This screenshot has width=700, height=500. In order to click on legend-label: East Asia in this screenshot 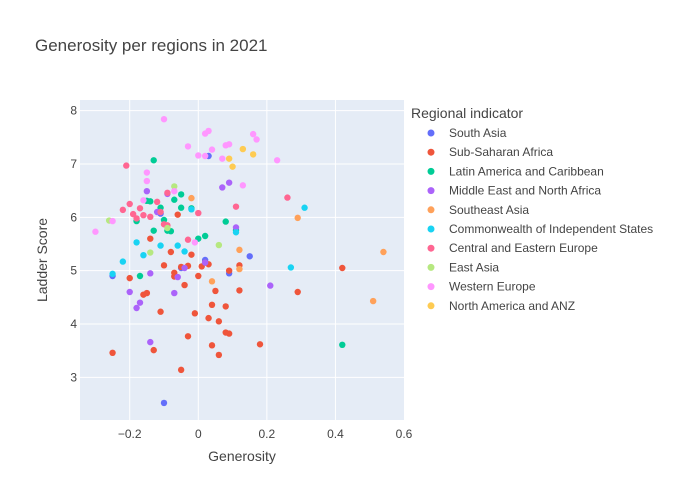, I will do `click(474, 267)`.